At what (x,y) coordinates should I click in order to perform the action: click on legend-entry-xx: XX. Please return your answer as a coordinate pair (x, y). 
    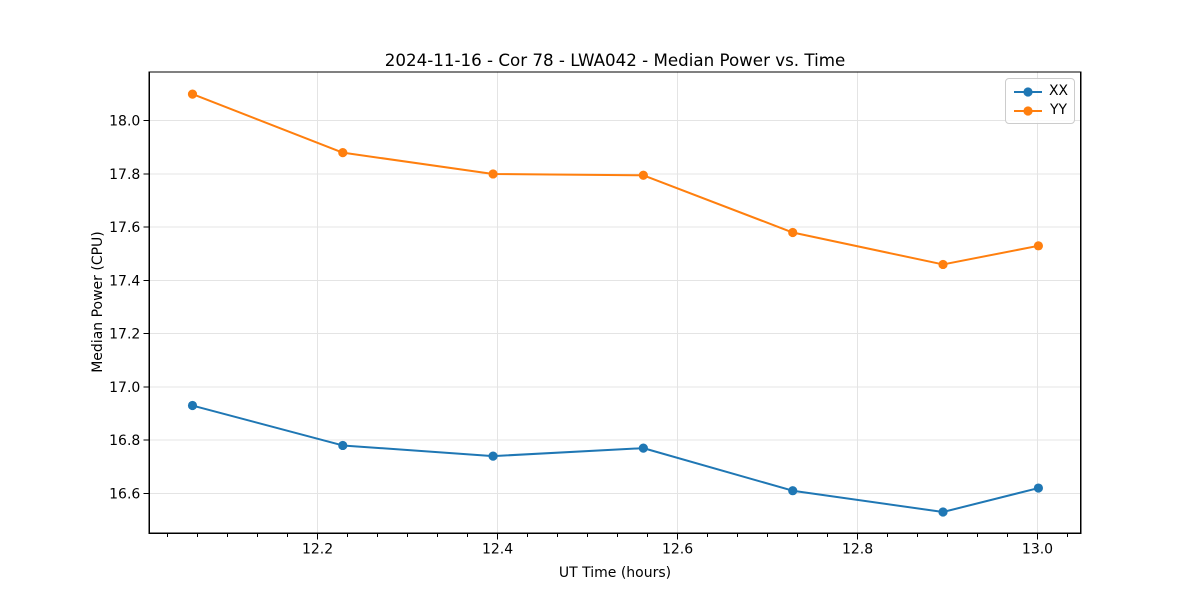
    Looking at the image, I should click on (1040, 91).